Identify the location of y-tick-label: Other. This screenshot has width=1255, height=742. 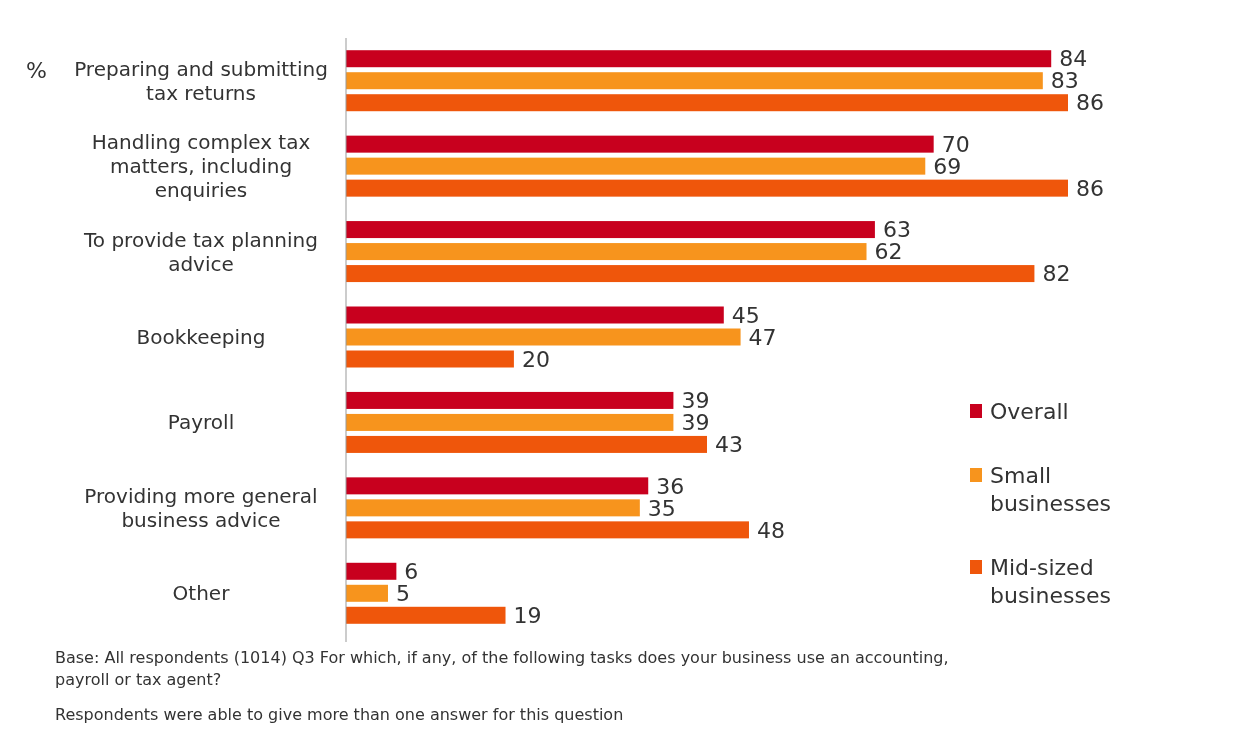
(201, 593).